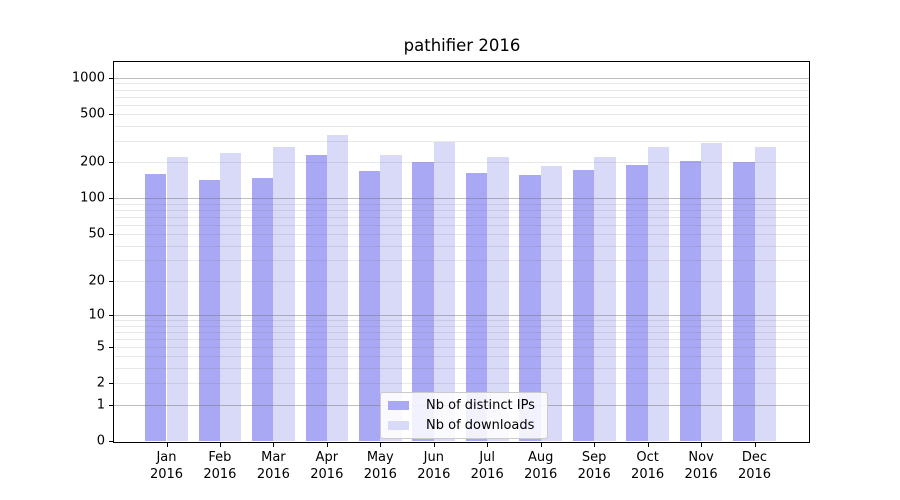  Describe the element at coordinates (96, 234) in the screenshot. I see `y-tick-label-50: 50` at that location.